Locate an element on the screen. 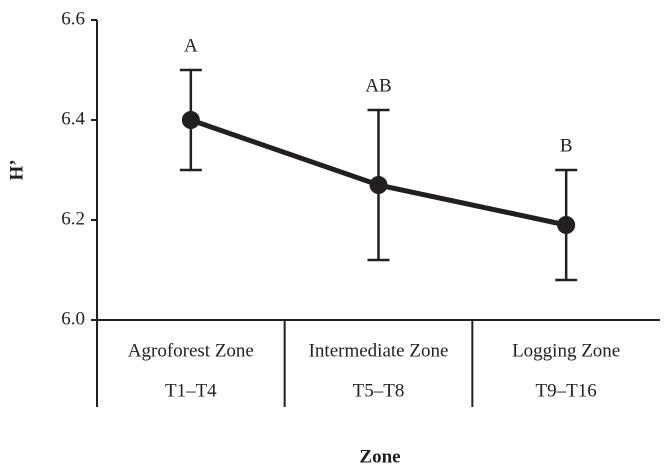  y-axis-title: H’ is located at coordinates (16, 169).